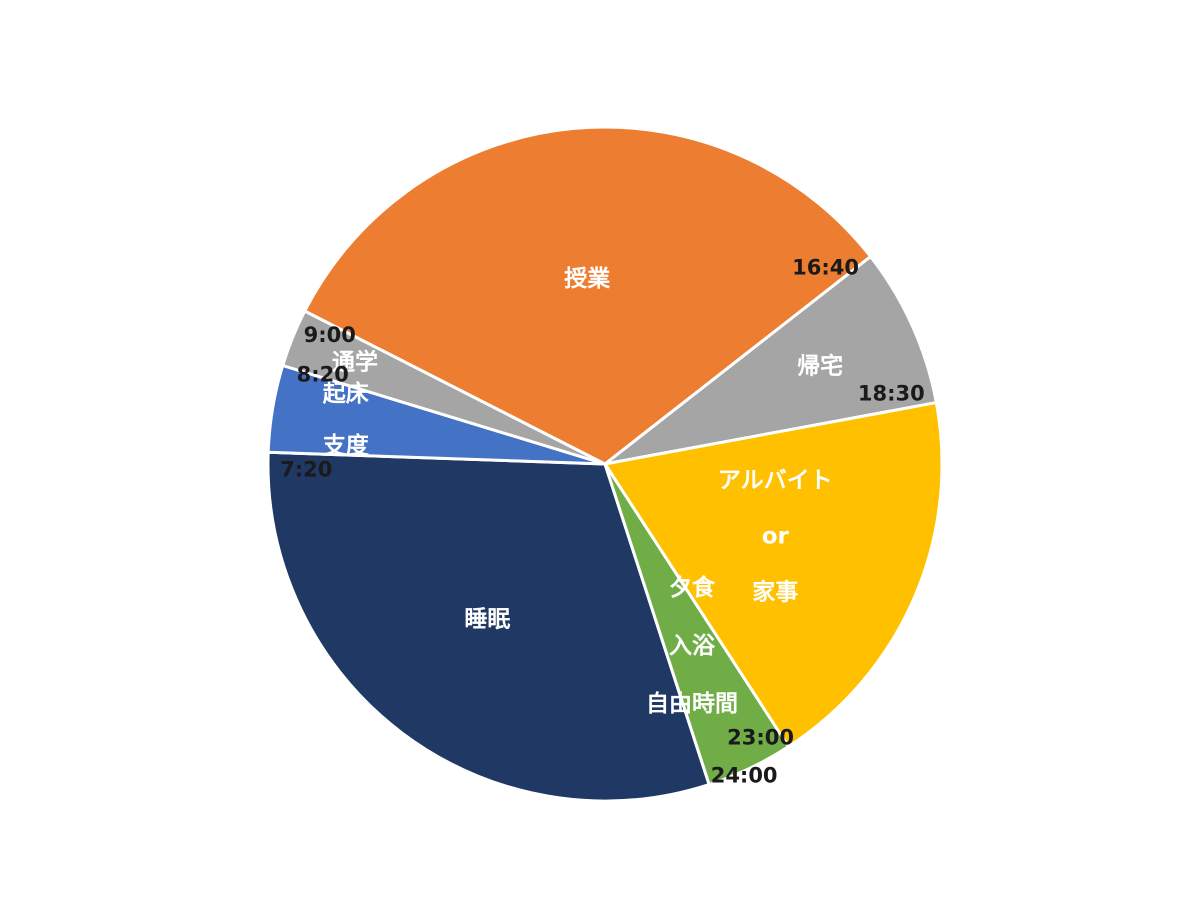 The image size is (1200, 900). I want to click on slice-label: 入浴, so click(692, 646).